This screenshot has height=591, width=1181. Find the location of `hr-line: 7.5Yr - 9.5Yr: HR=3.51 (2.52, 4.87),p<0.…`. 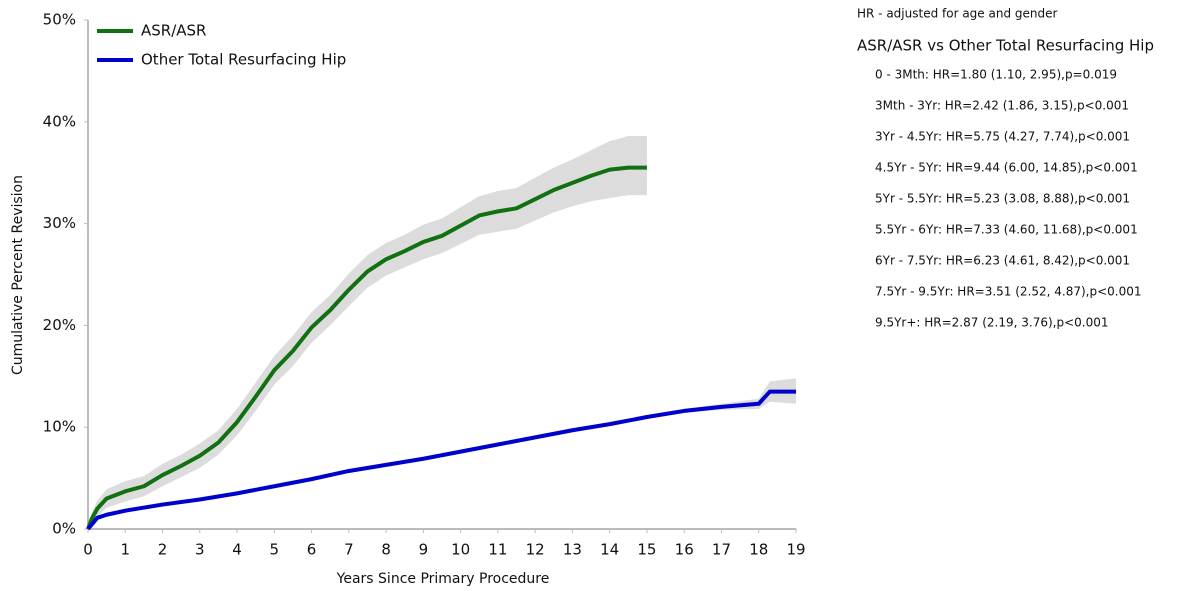

hr-line: 7.5Yr - 9.5Yr: HR=3.51 (2.52, 4.87),p<0.… is located at coordinates (1008, 292).